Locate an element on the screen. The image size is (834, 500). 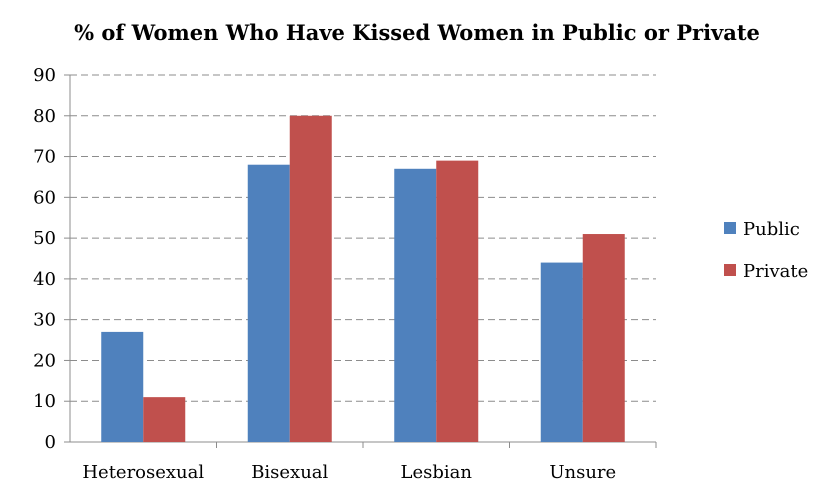
x-axis-categories: Heterosexual Bisexual Lesbian Unsure is located at coordinates (349, 472).